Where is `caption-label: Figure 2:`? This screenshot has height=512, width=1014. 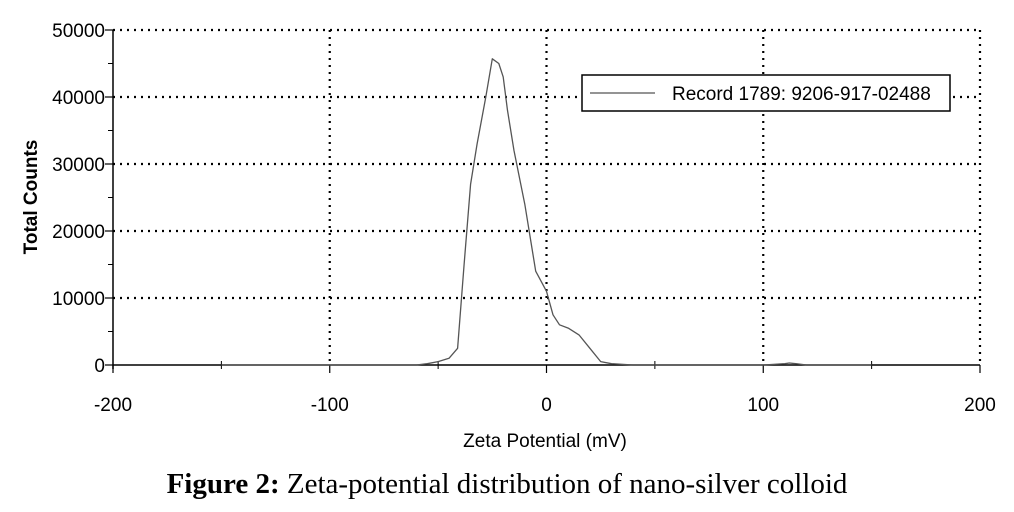 caption-label: Figure 2: is located at coordinates (223, 484).